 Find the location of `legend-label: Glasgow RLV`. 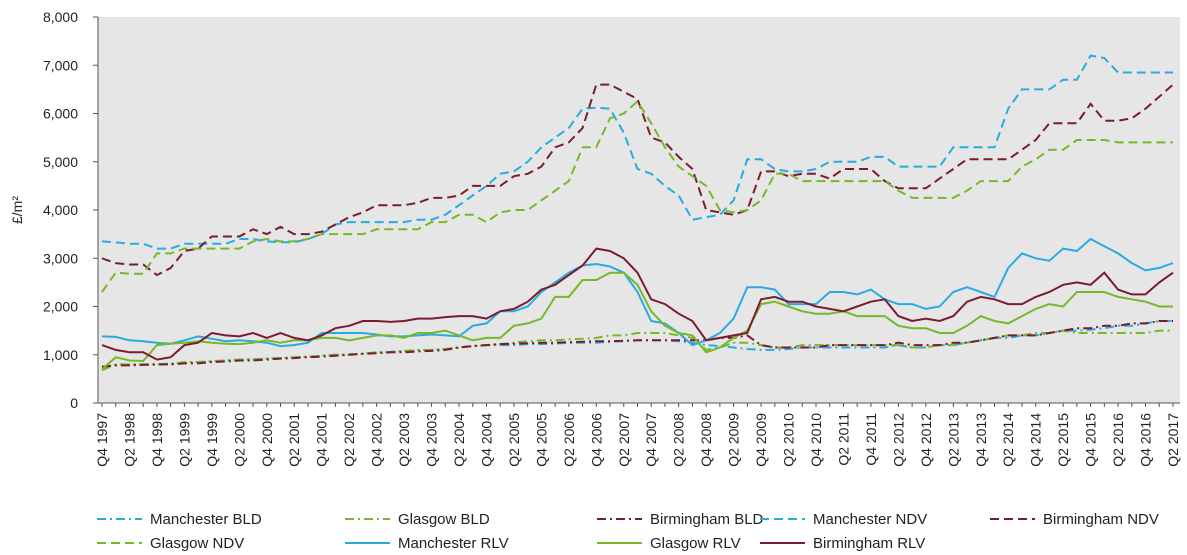

legend-label: Glasgow RLV is located at coordinates (695, 543).